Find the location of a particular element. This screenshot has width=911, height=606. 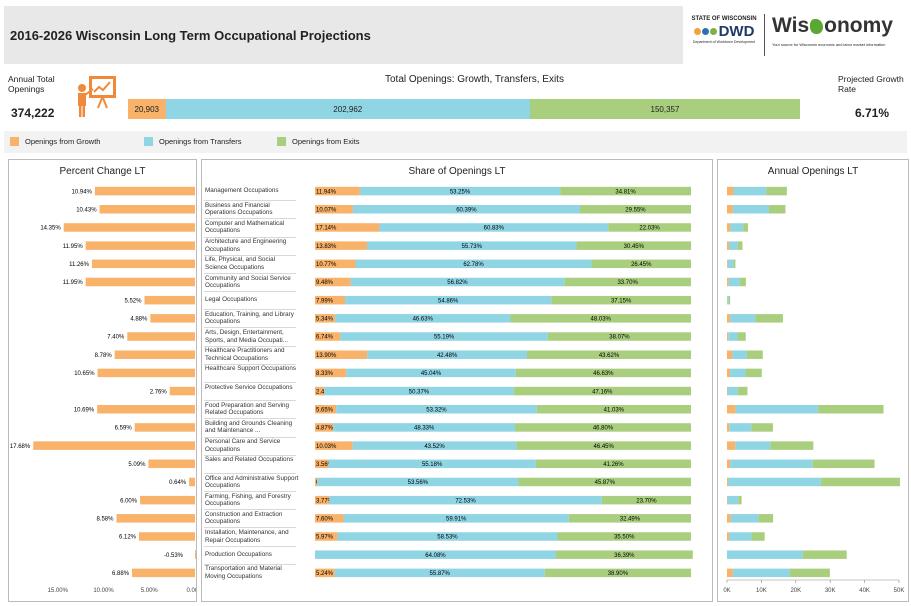

percent-change-value-label: 5.09% is located at coordinates (137, 465).